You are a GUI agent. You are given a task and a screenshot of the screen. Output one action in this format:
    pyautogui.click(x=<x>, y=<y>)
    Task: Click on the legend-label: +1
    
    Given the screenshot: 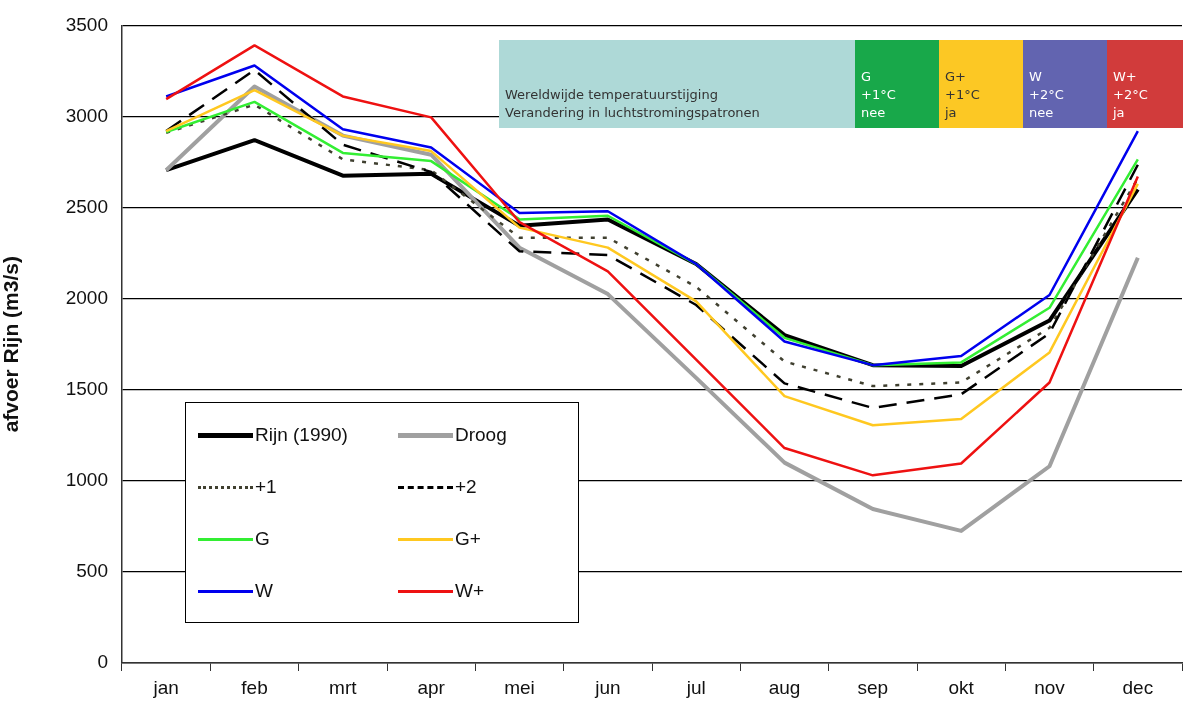 What is the action you would take?
    pyautogui.click(x=266, y=487)
    